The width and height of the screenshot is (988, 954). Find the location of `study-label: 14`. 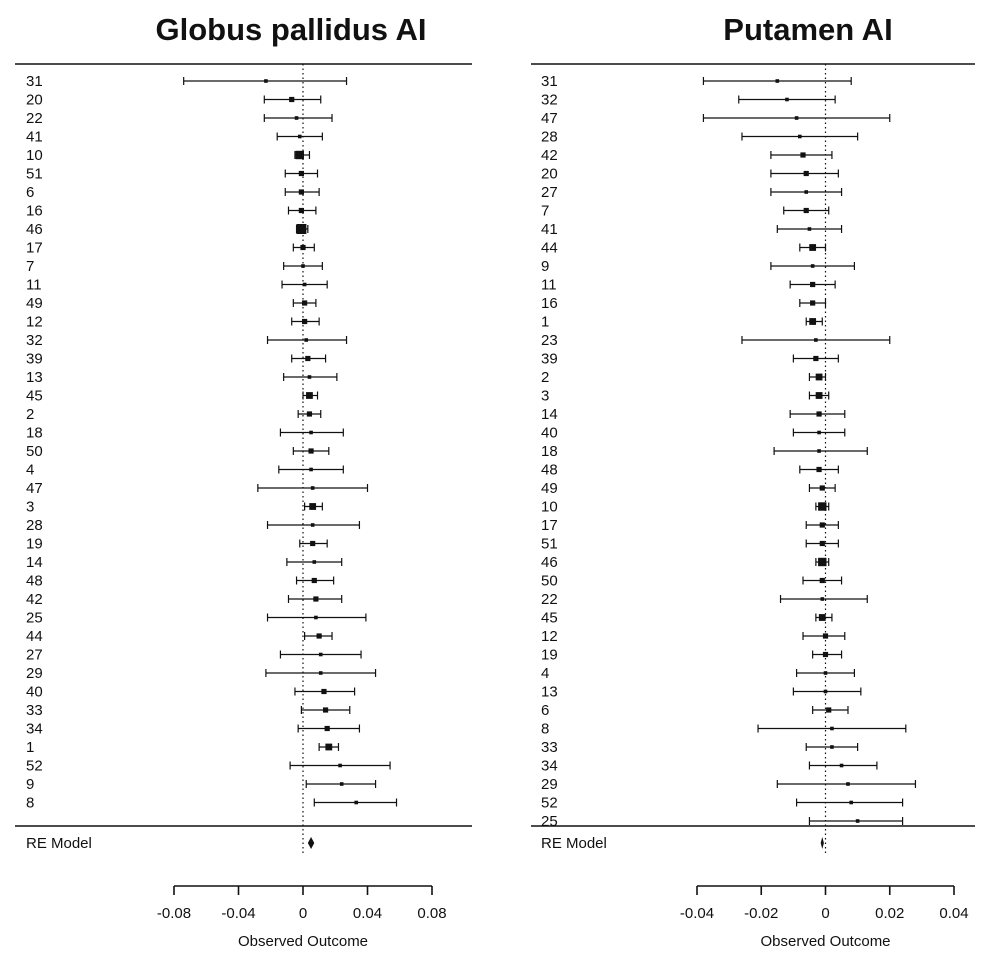

study-label: 14 is located at coordinates (549, 414).